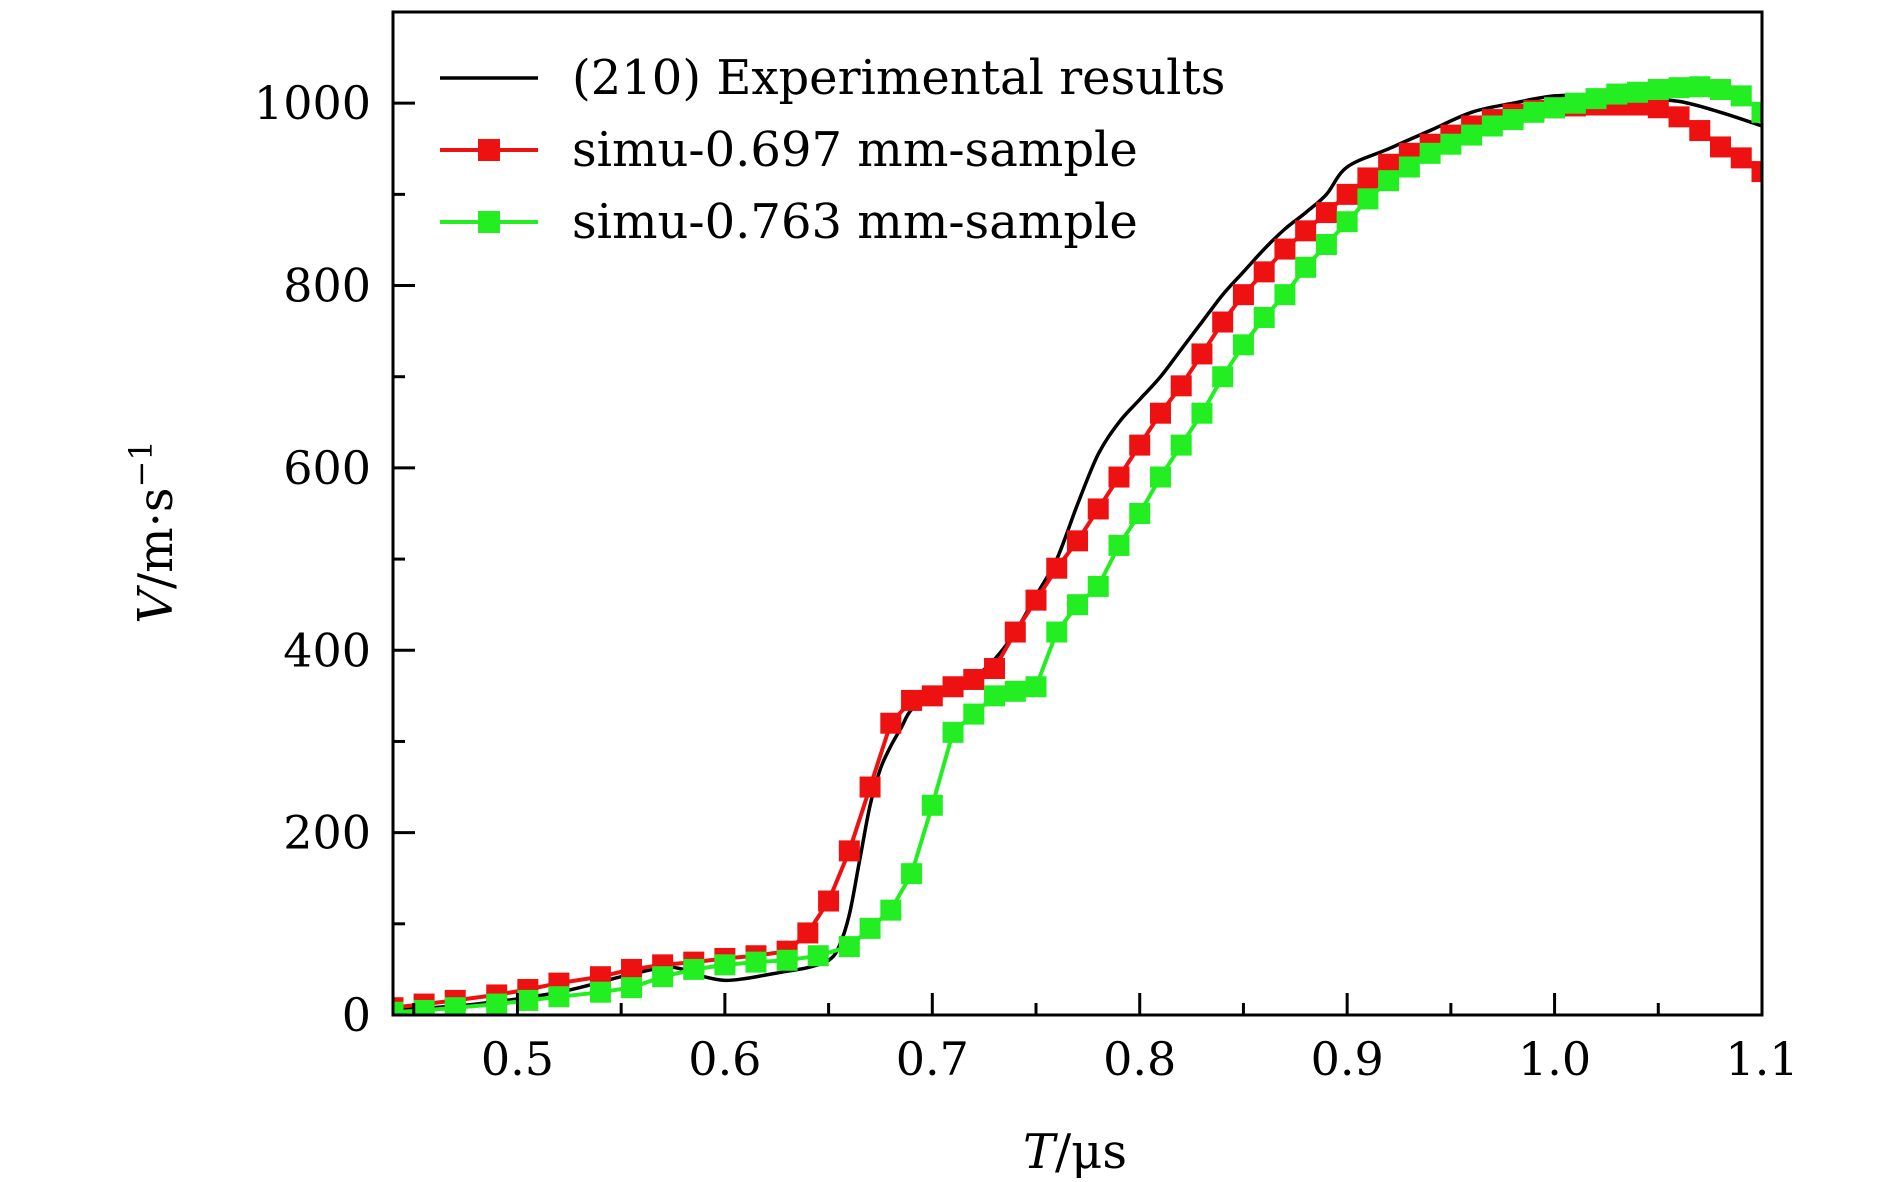 The image size is (1890, 1182). What do you see at coordinates (1139, 1059) in the screenshot?
I see `x-tick-label: 0.8` at bounding box center [1139, 1059].